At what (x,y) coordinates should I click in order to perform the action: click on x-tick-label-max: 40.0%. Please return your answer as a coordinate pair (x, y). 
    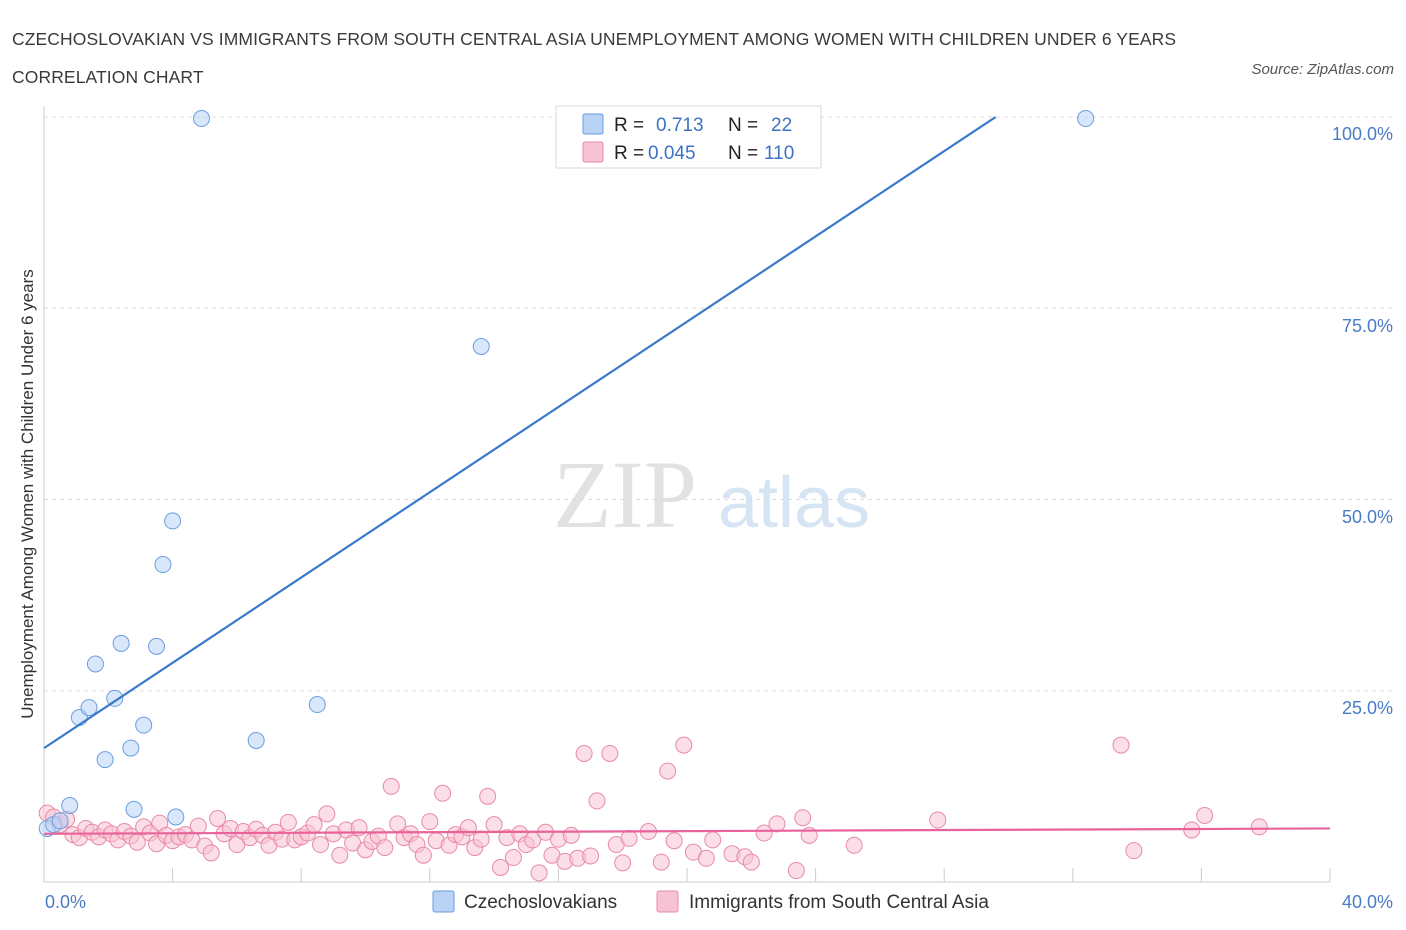
    Looking at the image, I should click on (1367, 902).